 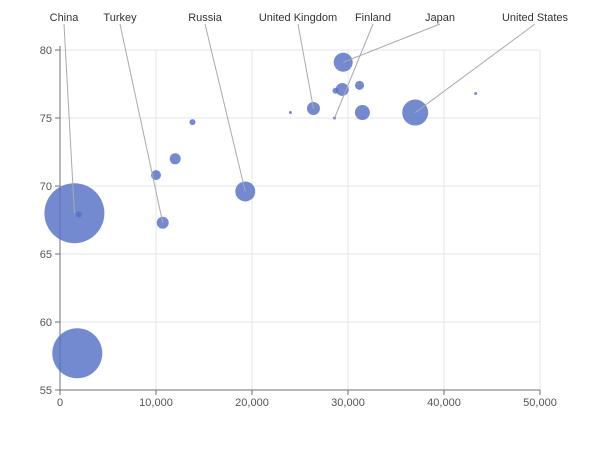 What do you see at coordinates (46, 255) in the screenshot?
I see `y-tick-label: 65` at bounding box center [46, 255].